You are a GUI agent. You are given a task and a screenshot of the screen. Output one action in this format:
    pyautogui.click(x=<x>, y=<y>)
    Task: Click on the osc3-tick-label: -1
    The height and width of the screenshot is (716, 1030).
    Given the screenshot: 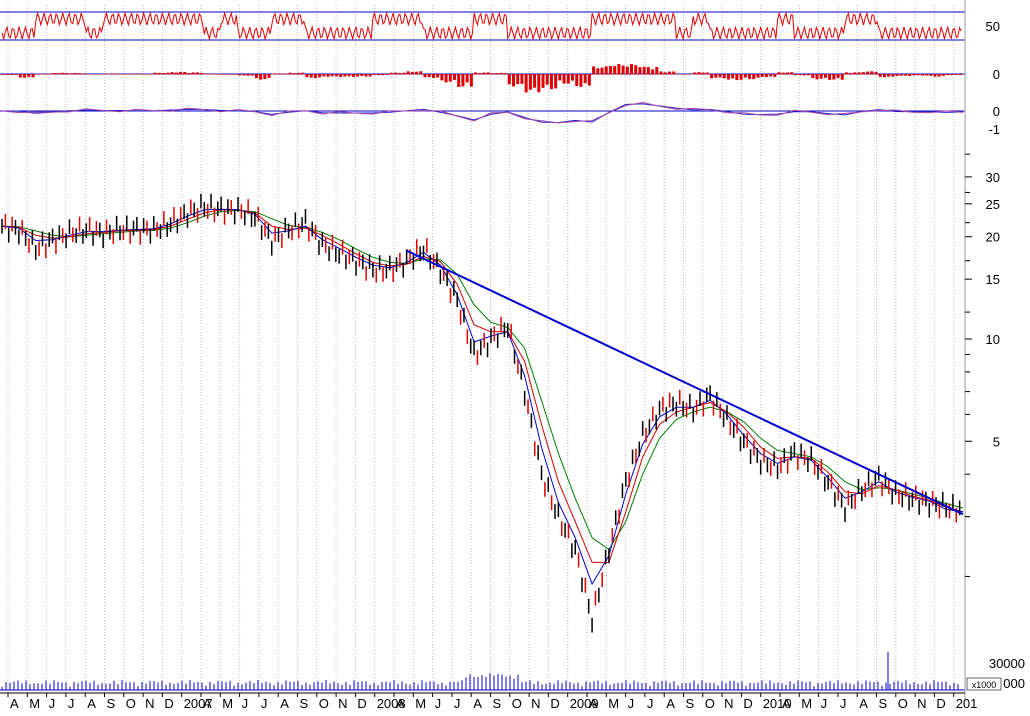 What is the action you would take?
    pyautogui.click(x=994, y=129)
    